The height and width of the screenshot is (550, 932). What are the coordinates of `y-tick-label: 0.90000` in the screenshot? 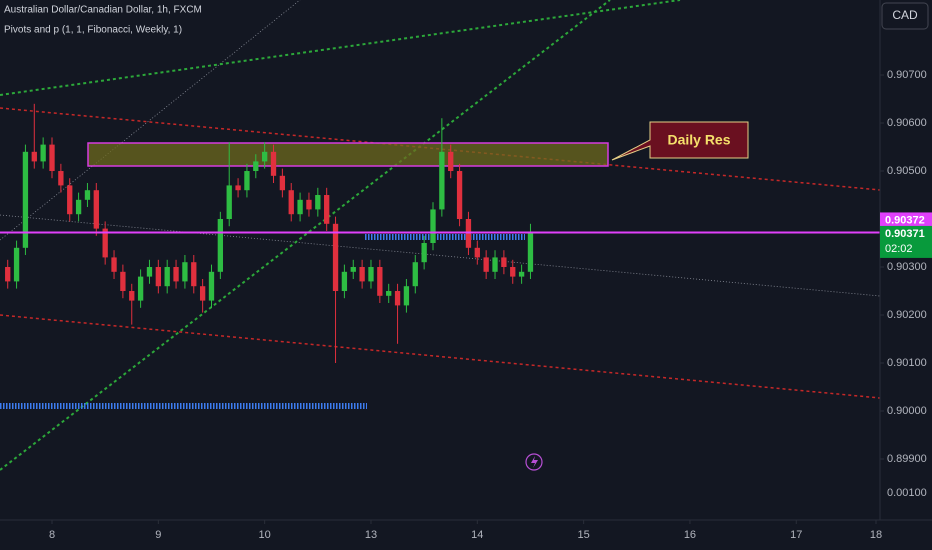 It's located at (907, 411).